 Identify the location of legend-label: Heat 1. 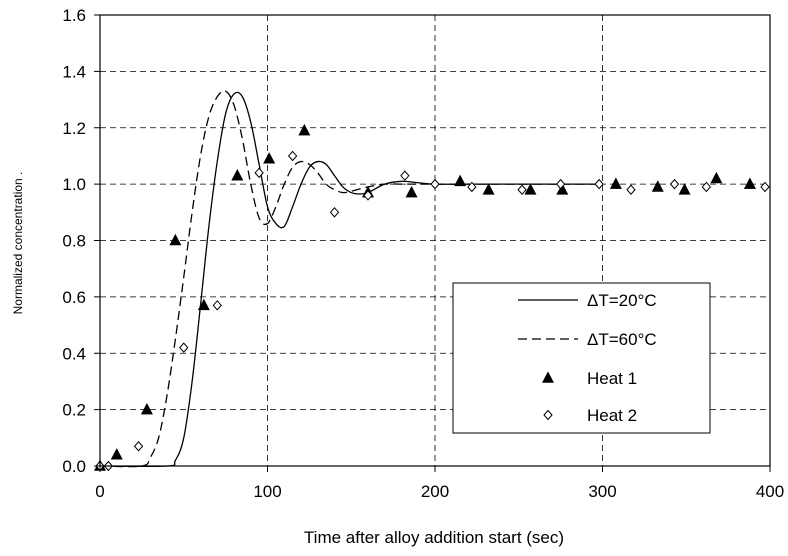
(612, 378).